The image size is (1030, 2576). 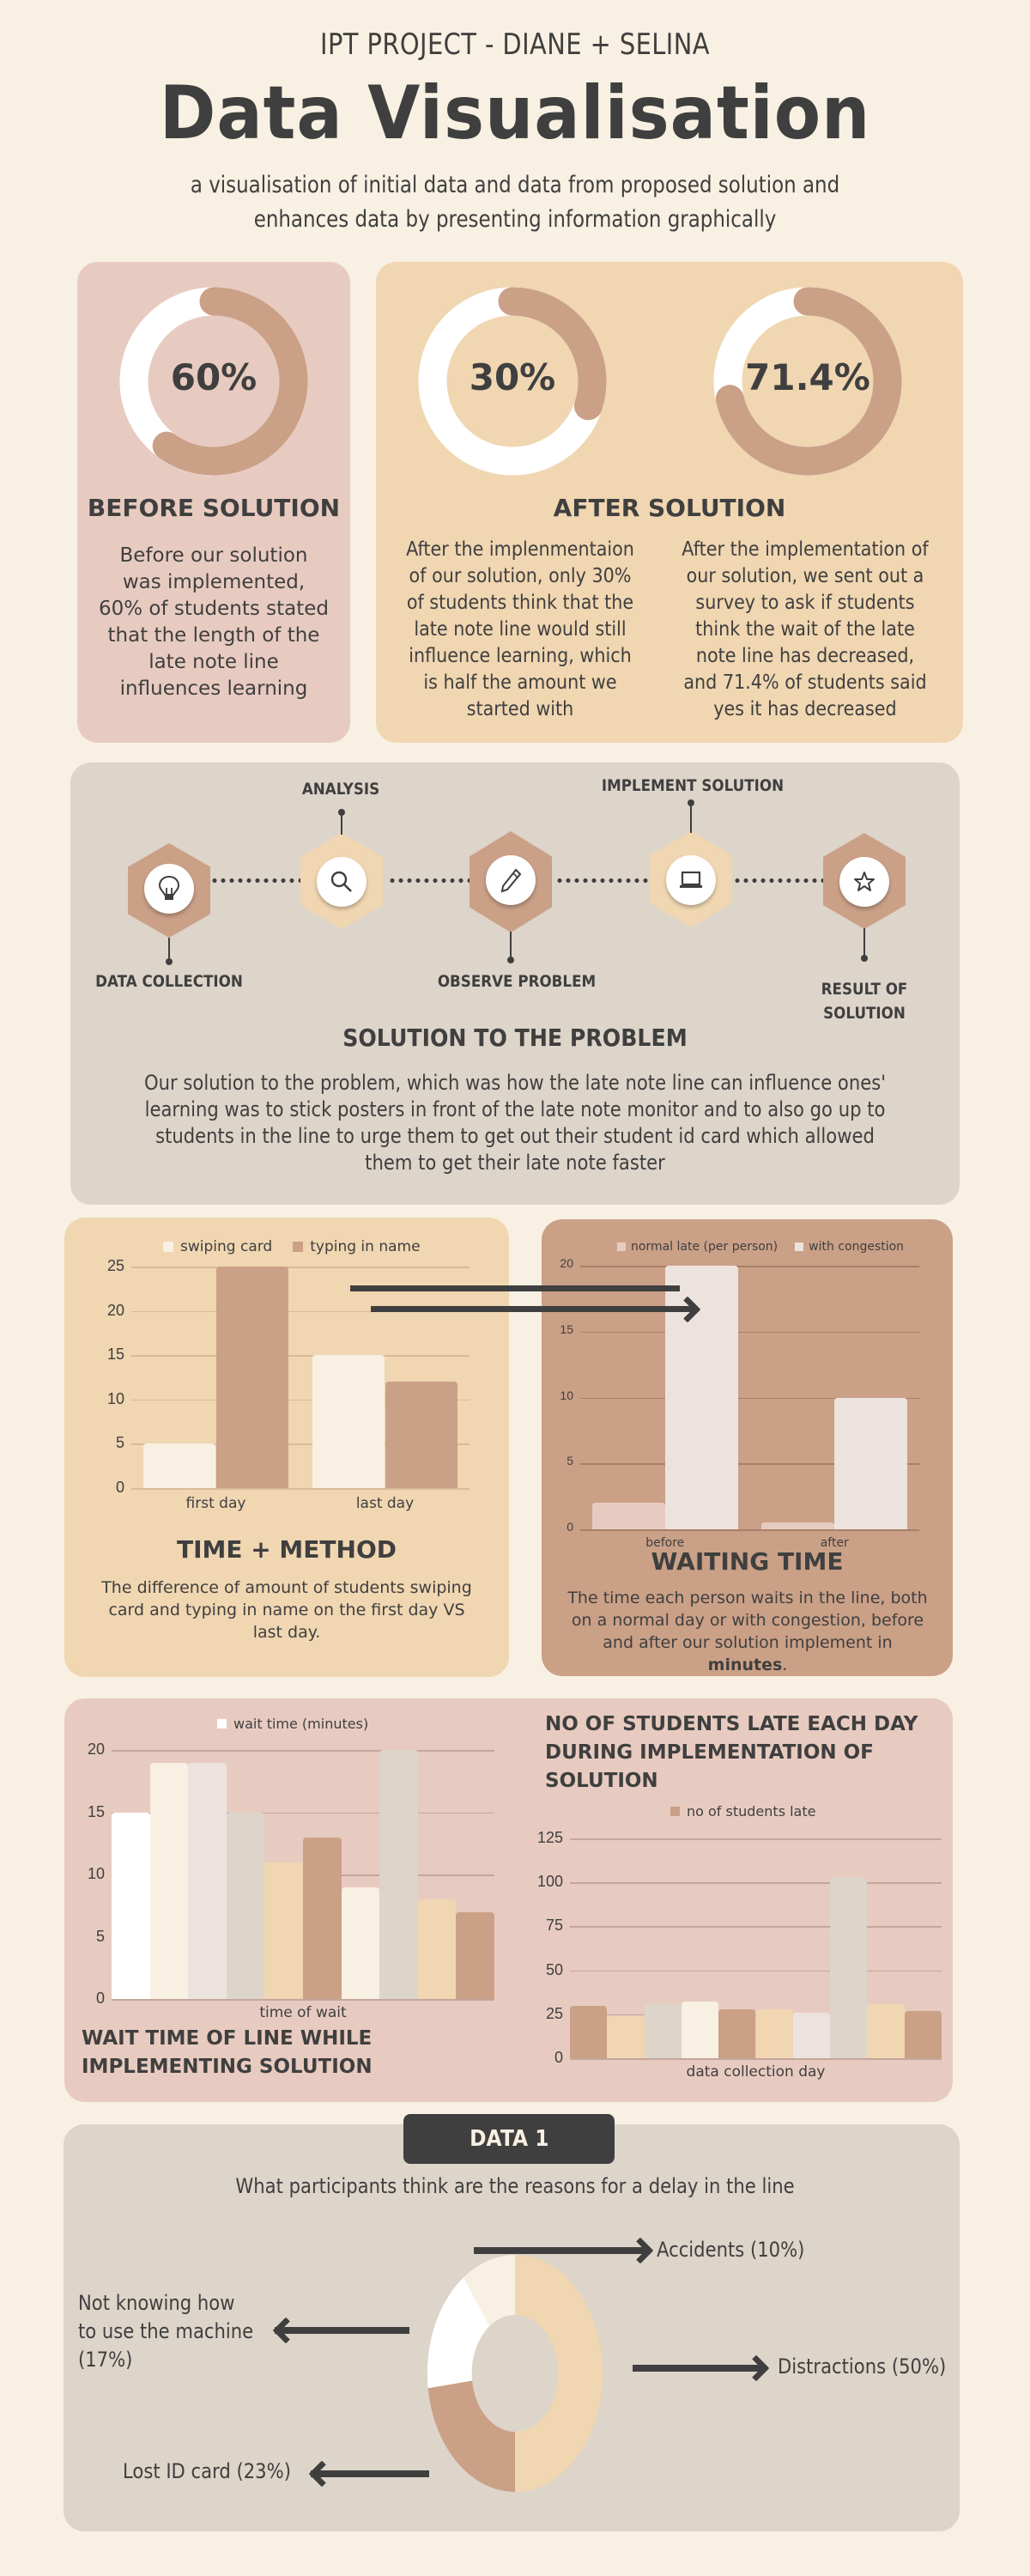 What do you see at coordinates (169, 981) in the screenshot?
I see `step-label-data-collection: DATA COLLECTION` at bounding box center [169, 981].